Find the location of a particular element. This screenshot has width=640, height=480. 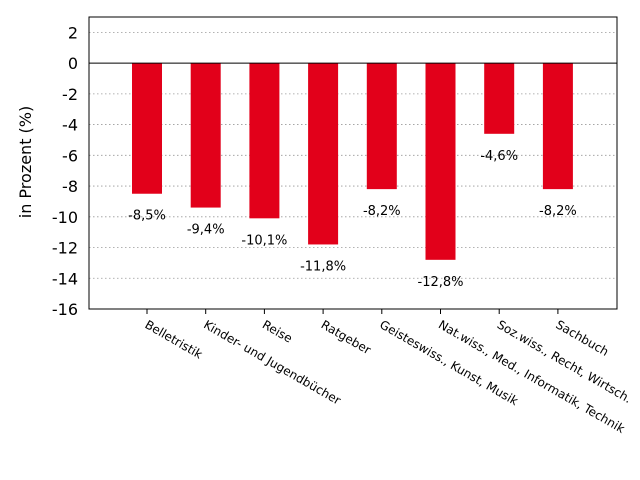

data-label: -9,4% is located at coordinates (206, 230).